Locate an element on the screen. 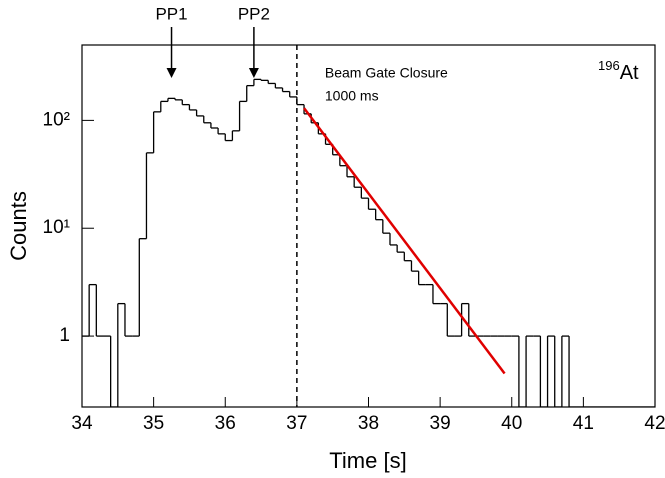 The image size is (665, 478). peak-label: PP2 is located at coordinates (254, 13).